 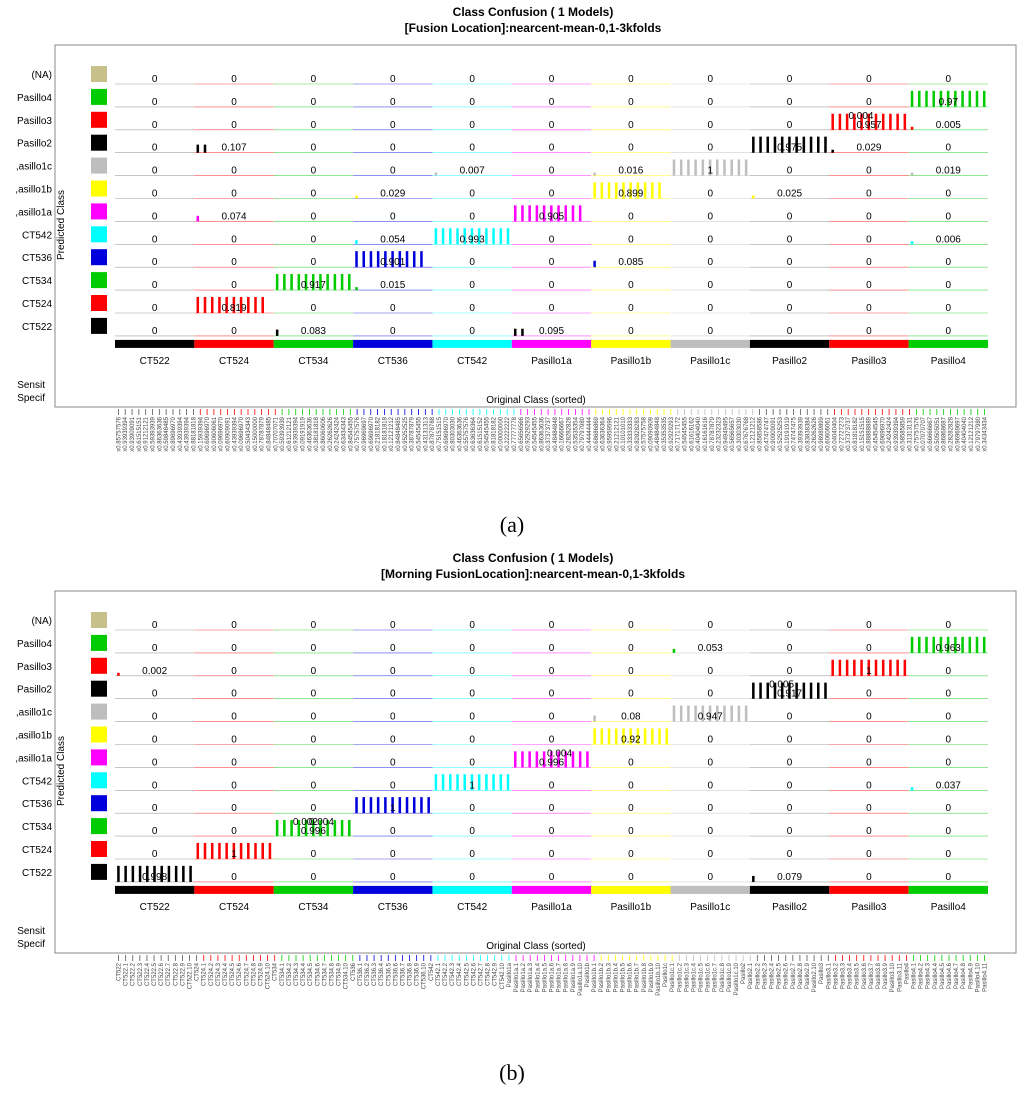 What do you see at coordinates (524, 977) in the screenshot?
I see `x-tick-label: Pasillo1a.2` at bounding box center [524, 977].